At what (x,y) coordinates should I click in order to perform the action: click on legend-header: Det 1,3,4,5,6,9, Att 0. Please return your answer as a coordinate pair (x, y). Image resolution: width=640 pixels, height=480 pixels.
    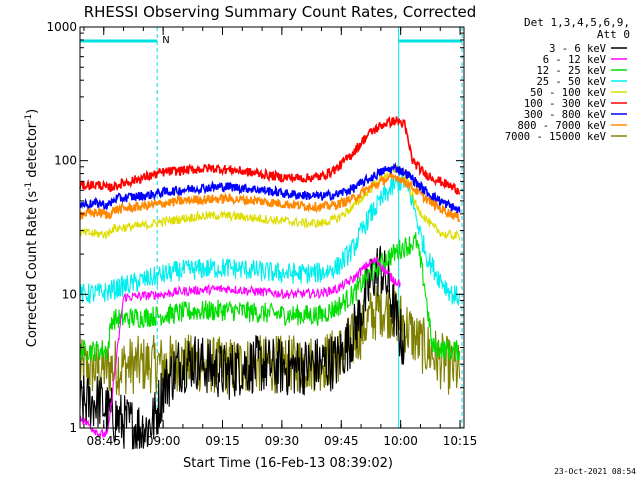
    Looking at the image, I should click on (577, 28).